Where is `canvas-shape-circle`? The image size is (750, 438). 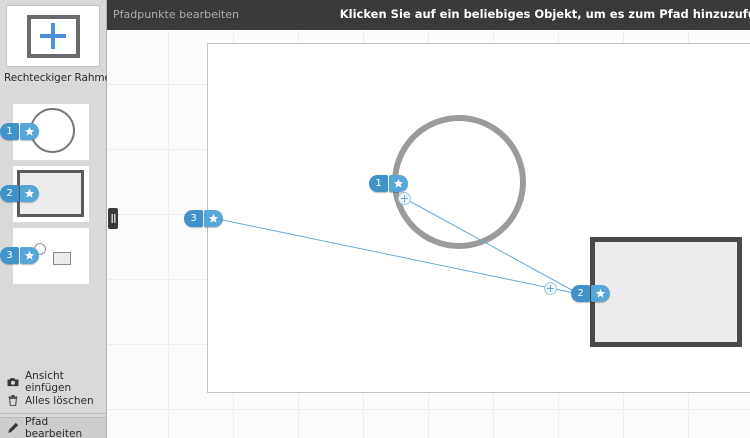 canvas-shape-circle is located at coordinates (459, 182).